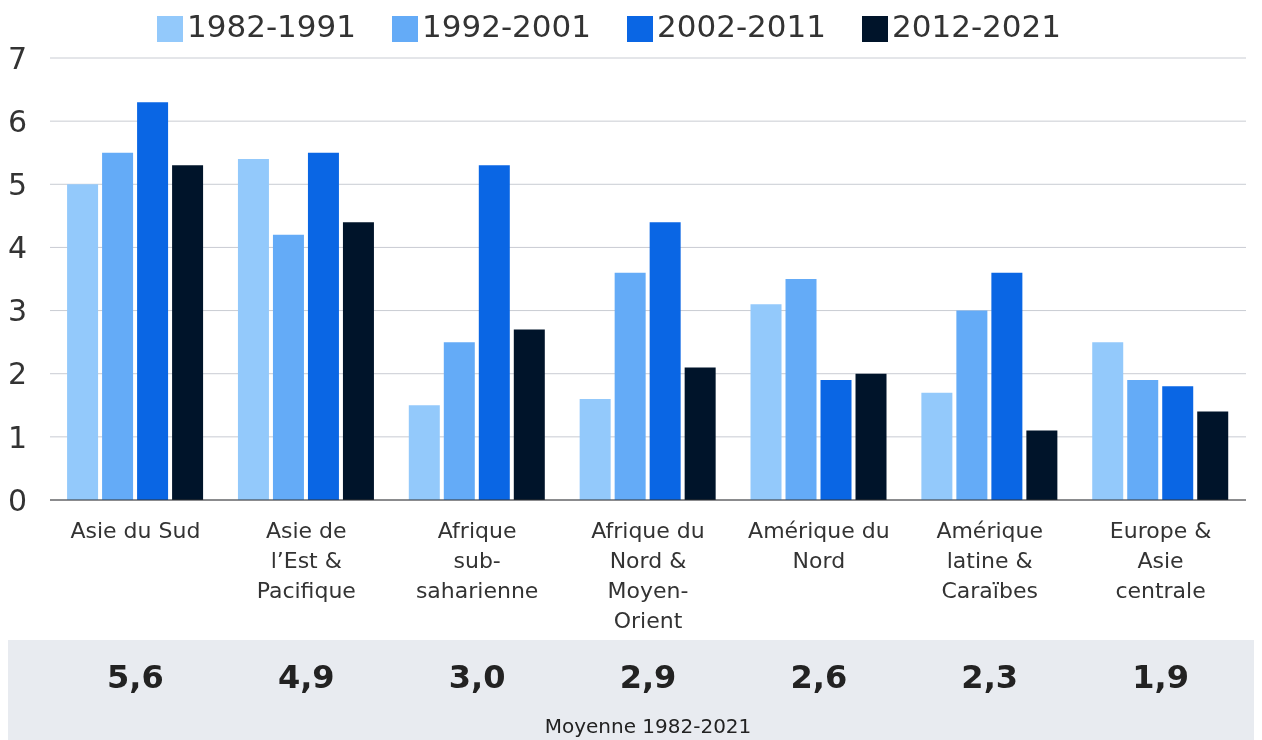 This screenshot has height=740, width=1262. What do you see at coordinates (18, 437) in the screenshot?
I see `y-tick-label: 1` at bounding box center [18, 437].